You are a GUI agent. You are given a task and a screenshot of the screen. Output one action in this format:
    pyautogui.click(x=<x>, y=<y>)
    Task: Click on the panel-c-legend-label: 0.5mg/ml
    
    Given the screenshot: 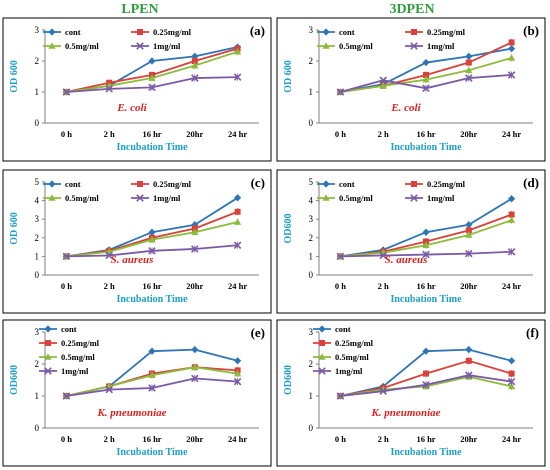 What is the action you would take?
    pyautogui.click(x=82, y=198)
    